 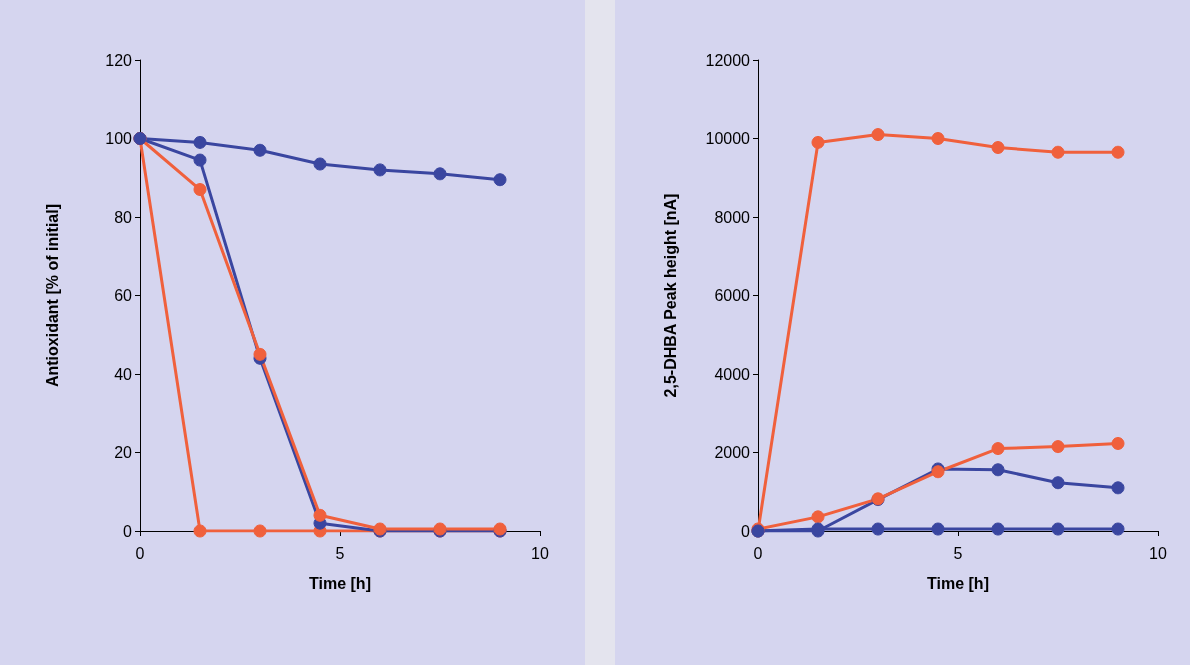 I want to click on y-tick-label: 8000, so click(x=732, y=217).